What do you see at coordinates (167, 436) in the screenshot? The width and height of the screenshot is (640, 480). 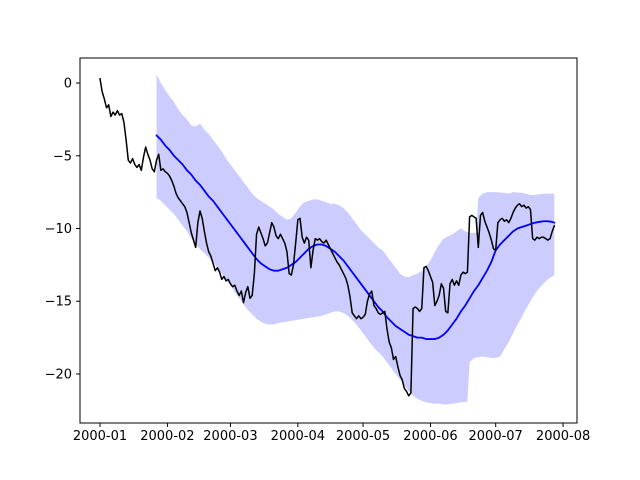 I see `x-tick-label: 2000-02` at bounding box center [167, 436].